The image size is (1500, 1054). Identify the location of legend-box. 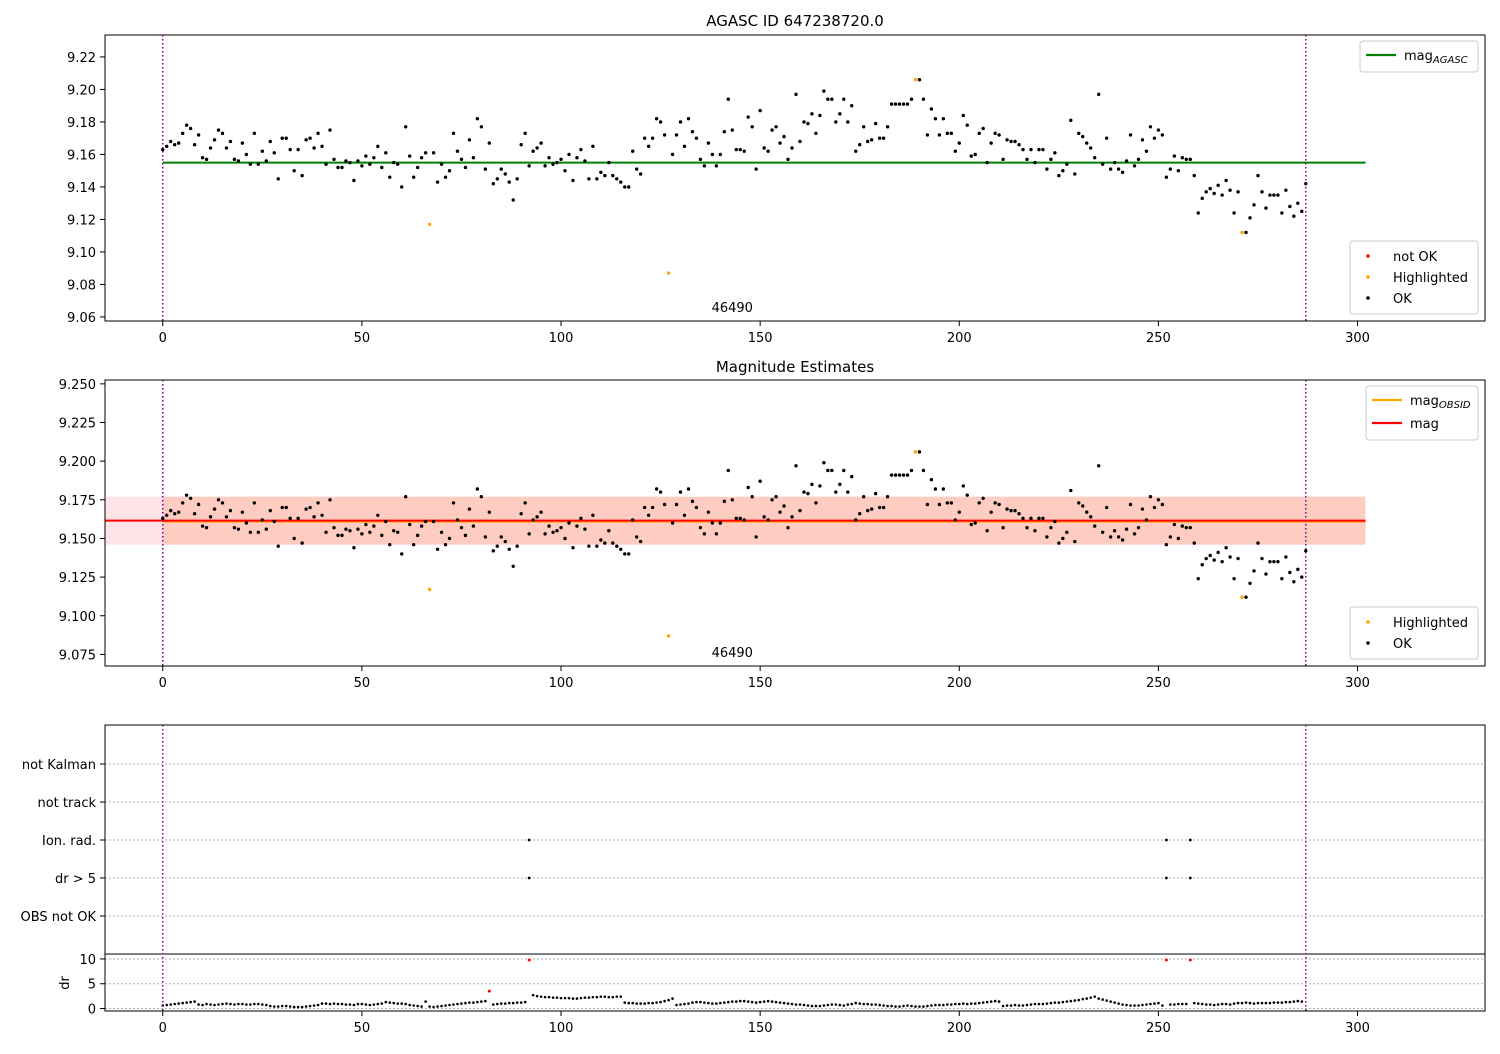
(1419, 56).